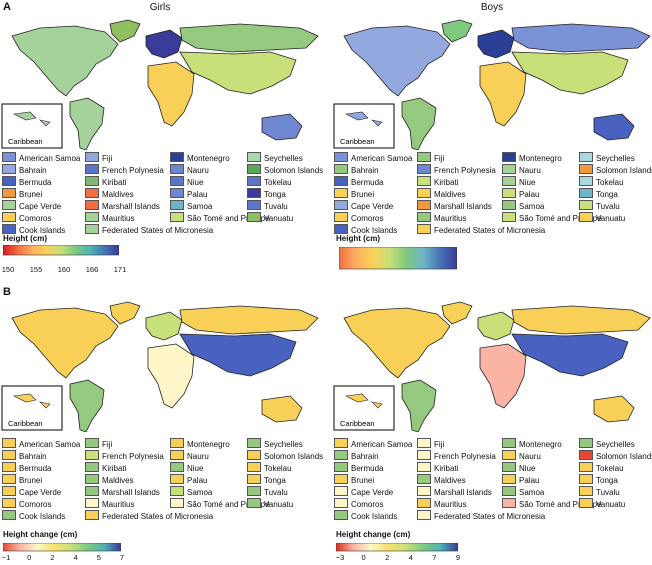 Image resolution: width=652 pixels, height=565 pixels. I want to click on colorbar-tick-label: 171, so click(120, 269).